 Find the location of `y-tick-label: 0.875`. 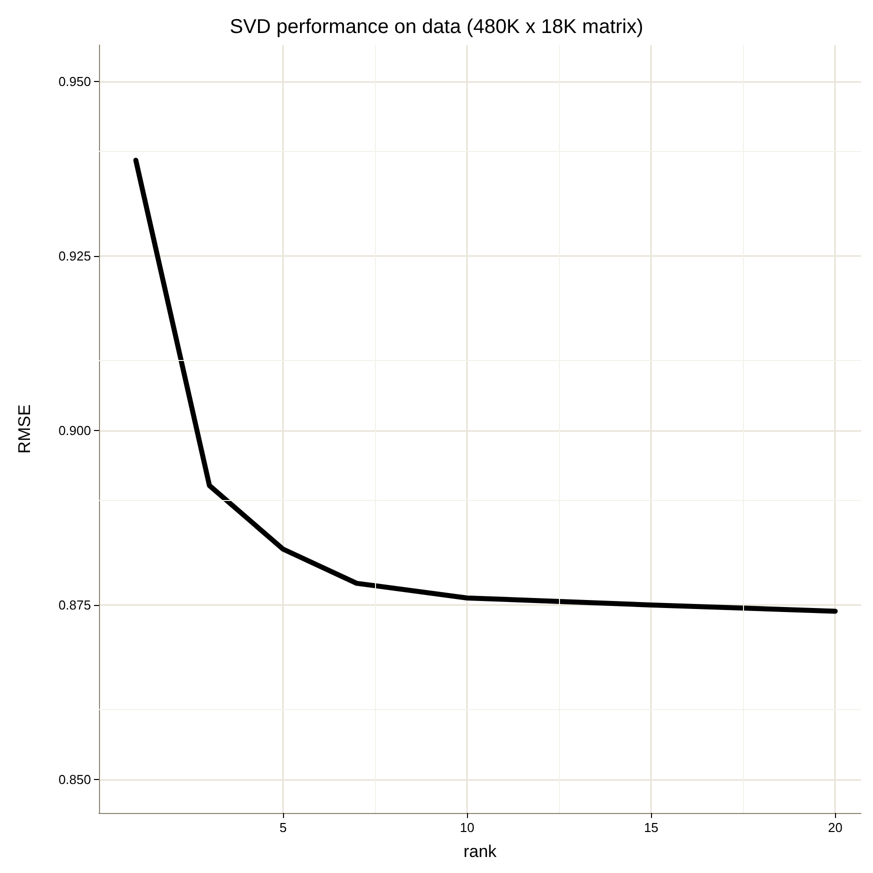

y-tick-label: 0.875 is located at coordinates (74, 604).